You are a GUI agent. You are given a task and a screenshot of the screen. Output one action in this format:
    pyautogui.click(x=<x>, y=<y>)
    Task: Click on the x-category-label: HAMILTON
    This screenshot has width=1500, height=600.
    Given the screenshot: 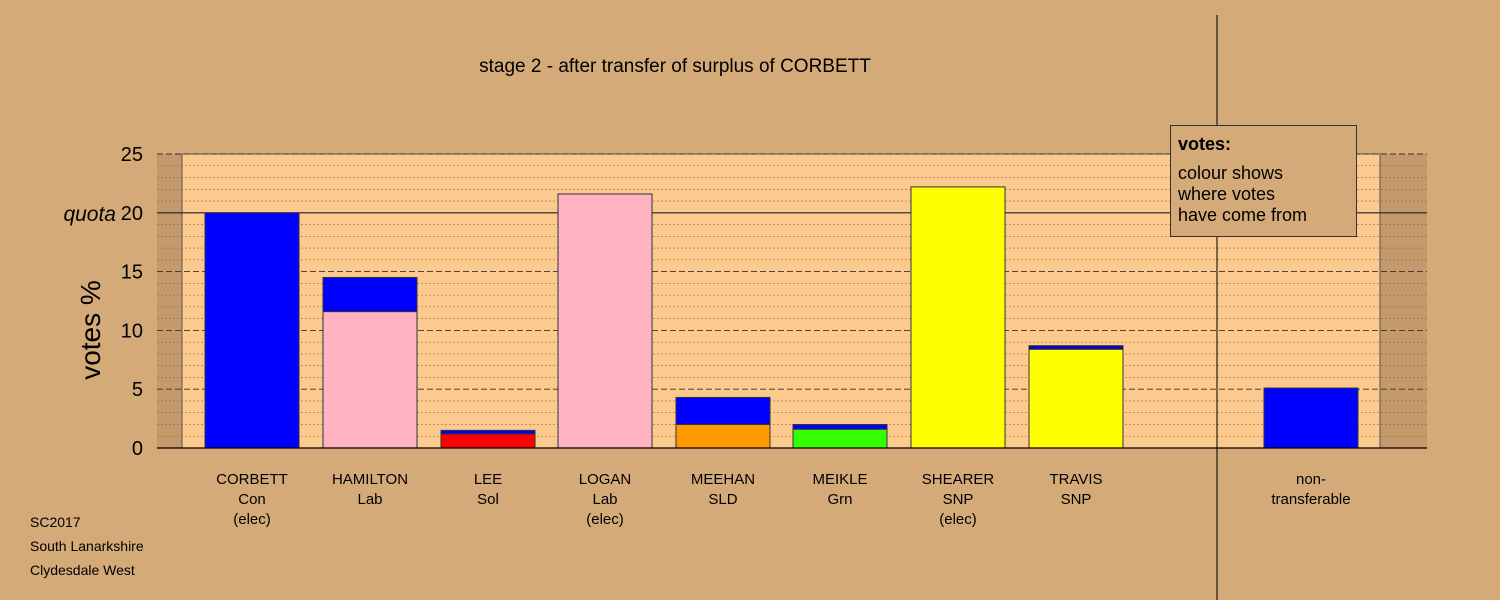 What is the action you would take?
    pyautogui.click(x=370, y=479)
    